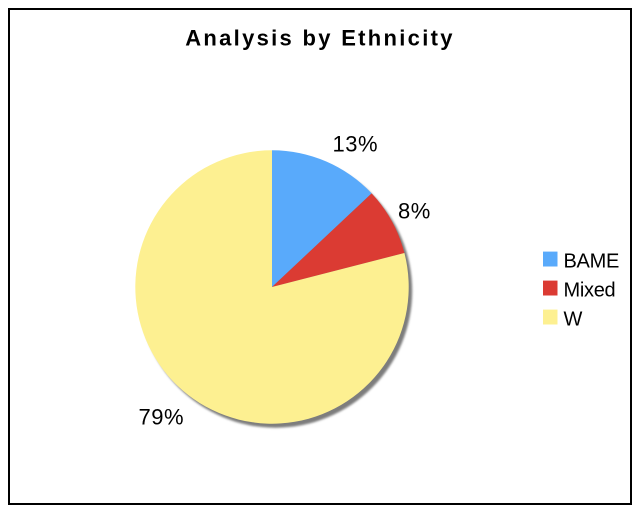 The width and height of the screenshot is (640, 513). Describe the element at coordinates (573, 319) in the screenshot. I see `svg-text: W` at that location.